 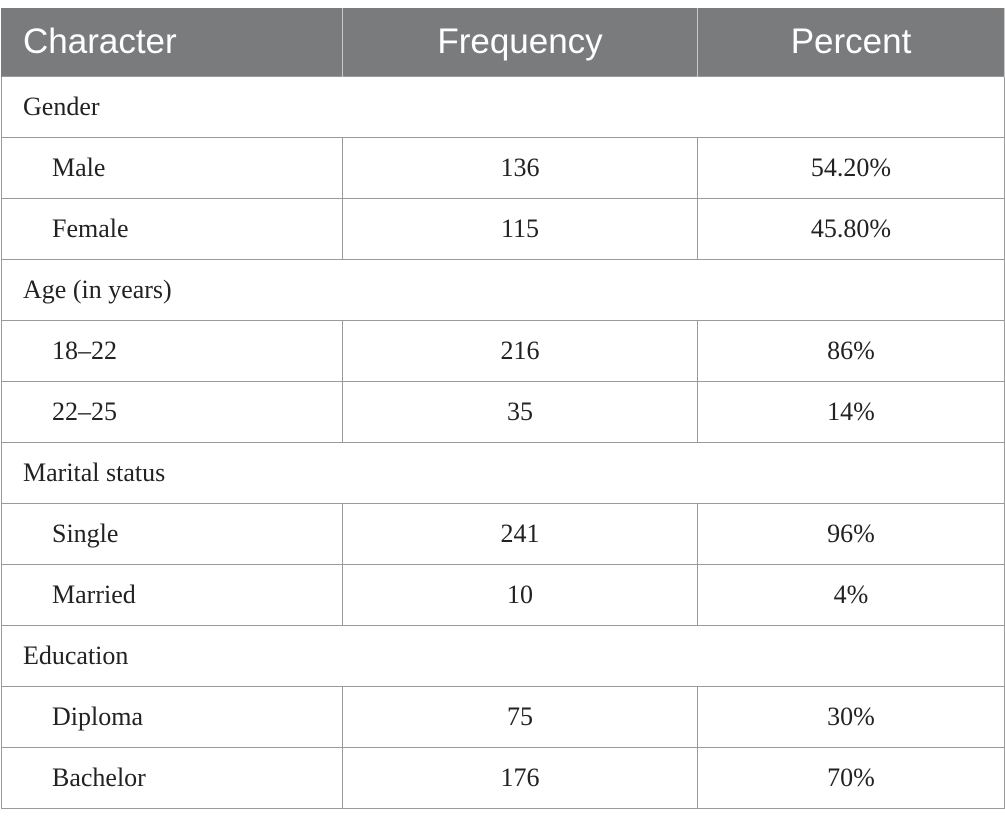 I want to click on group-label-gender: Gender, so click(x=503, y=107).